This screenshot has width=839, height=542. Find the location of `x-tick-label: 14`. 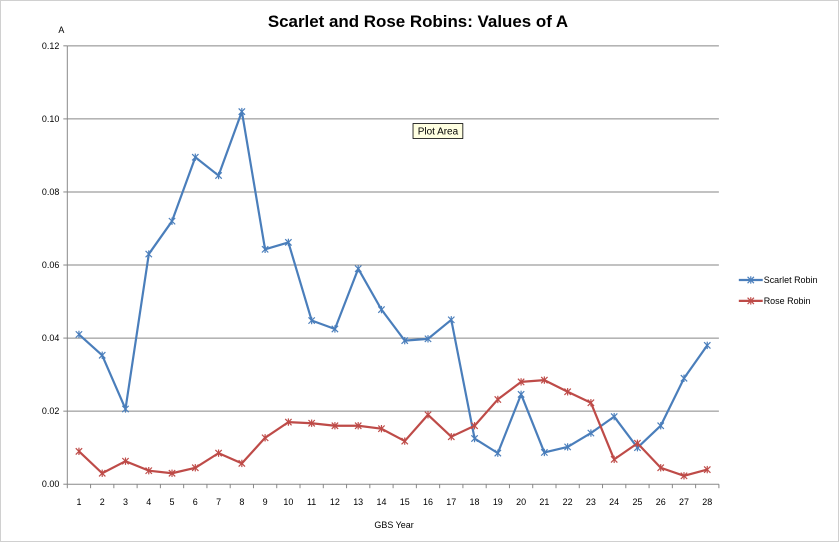

x-tick-label: 14 is located at coordinates (381, 502).